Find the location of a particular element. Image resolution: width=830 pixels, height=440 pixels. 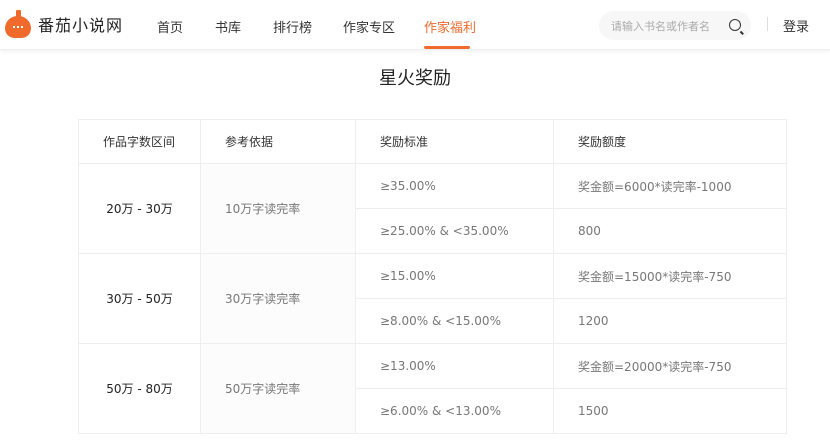

header-standard: 奖励标准 is located at coordinates (454, 141).